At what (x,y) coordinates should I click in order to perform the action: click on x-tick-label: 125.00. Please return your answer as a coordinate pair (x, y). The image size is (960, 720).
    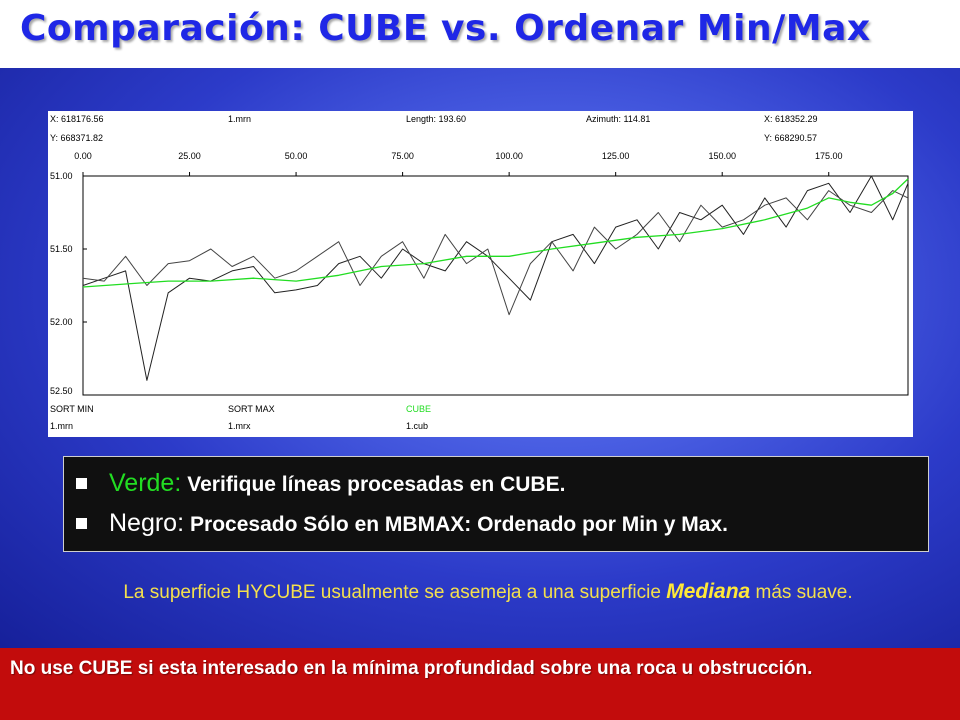
    Looking at the image, I should click on (616, 156).